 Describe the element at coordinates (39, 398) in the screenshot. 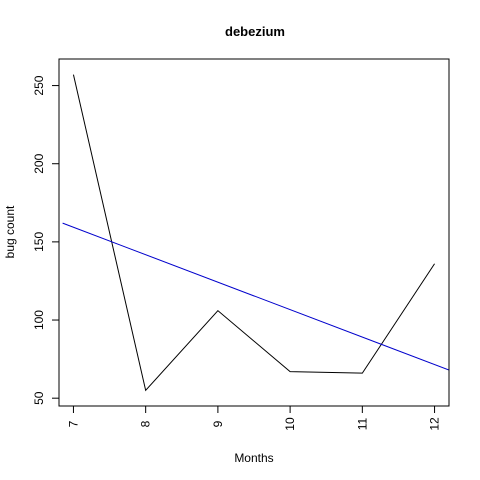

I see `y-tick-label: 50` at that location.